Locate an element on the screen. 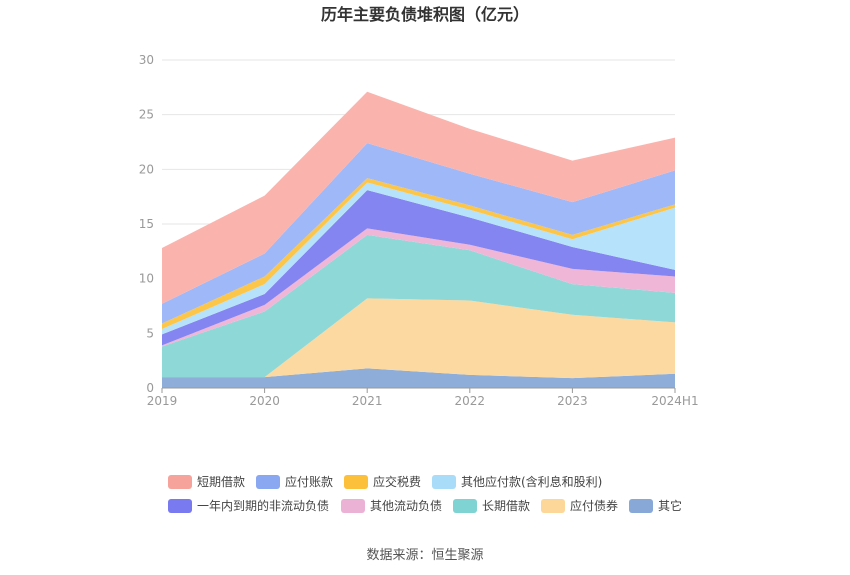  legend-item: 其他流动负债 is located at coordinates (391, 506).